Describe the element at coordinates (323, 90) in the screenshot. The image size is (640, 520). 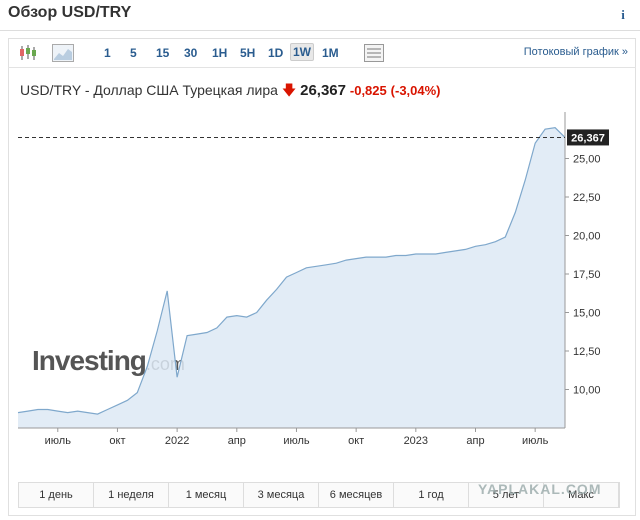
I see `price: 26,367` at that location.